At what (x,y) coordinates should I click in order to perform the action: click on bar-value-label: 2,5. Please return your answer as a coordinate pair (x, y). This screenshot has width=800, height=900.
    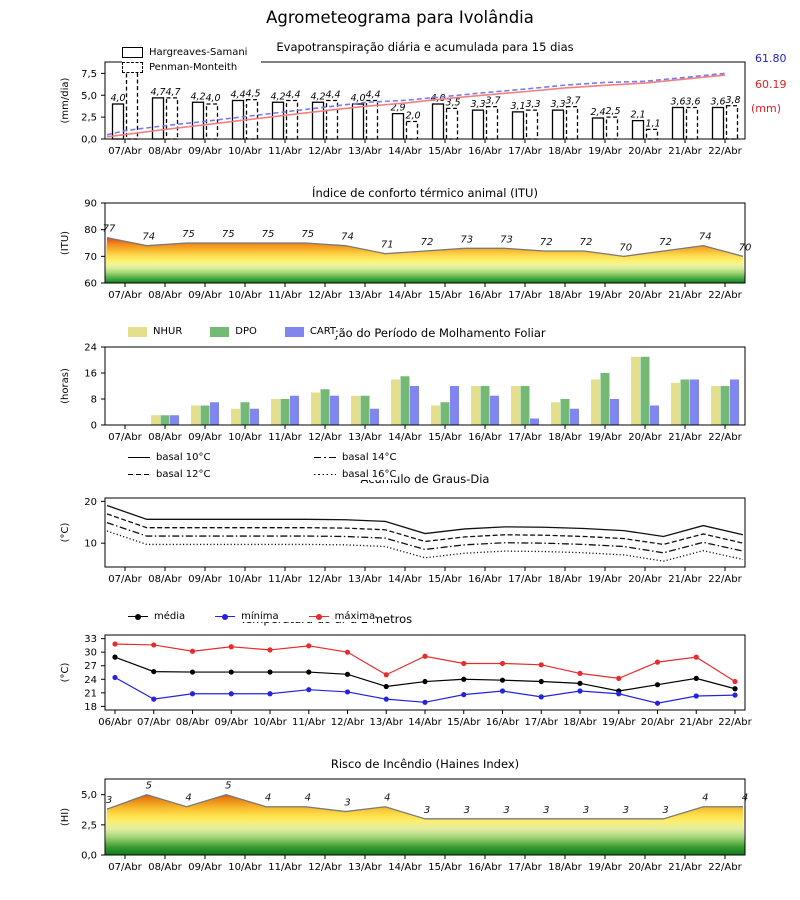
    Looking at the image, I should click on (612, 111).